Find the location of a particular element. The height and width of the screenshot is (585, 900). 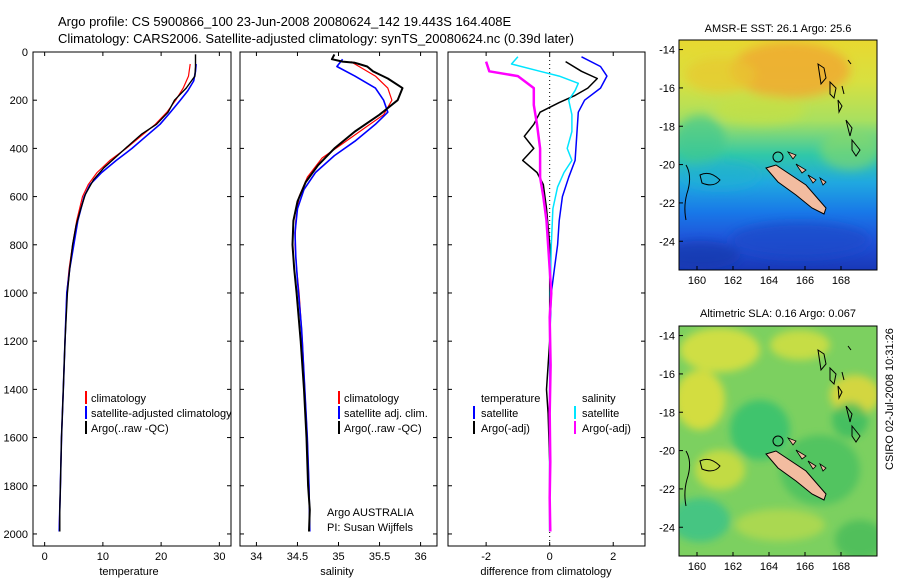

x-tick-label: 30 is located at coordinates (219, 557).